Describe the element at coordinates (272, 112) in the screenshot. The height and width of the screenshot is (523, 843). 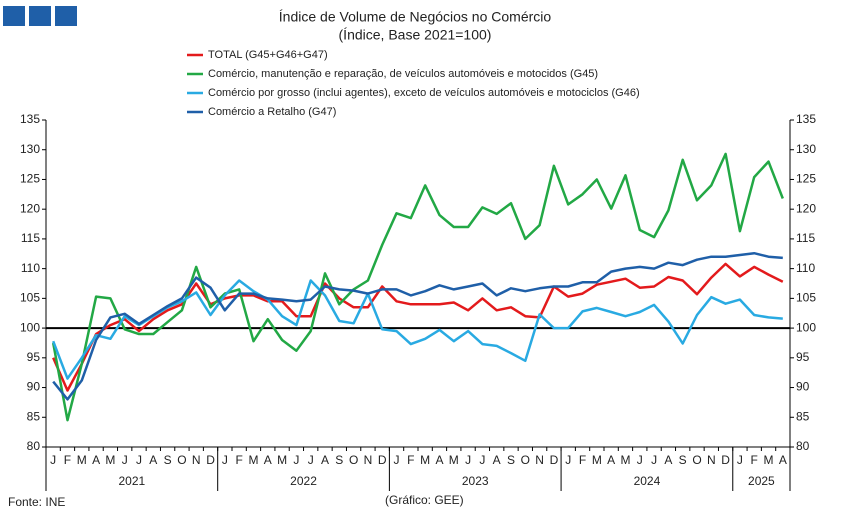
I see `legend-label: Comércio a Retalho (G47)` at that location.